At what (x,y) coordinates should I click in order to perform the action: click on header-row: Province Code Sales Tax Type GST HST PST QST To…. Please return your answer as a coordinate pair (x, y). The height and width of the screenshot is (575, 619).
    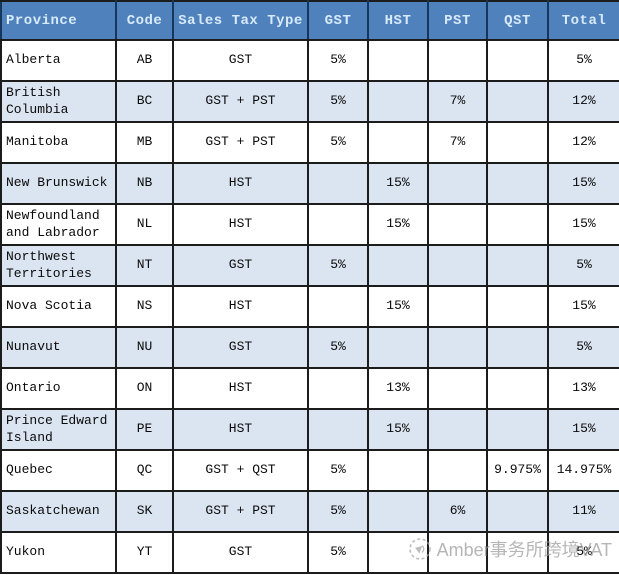
    Looking at the image, I should click on (309, 20).